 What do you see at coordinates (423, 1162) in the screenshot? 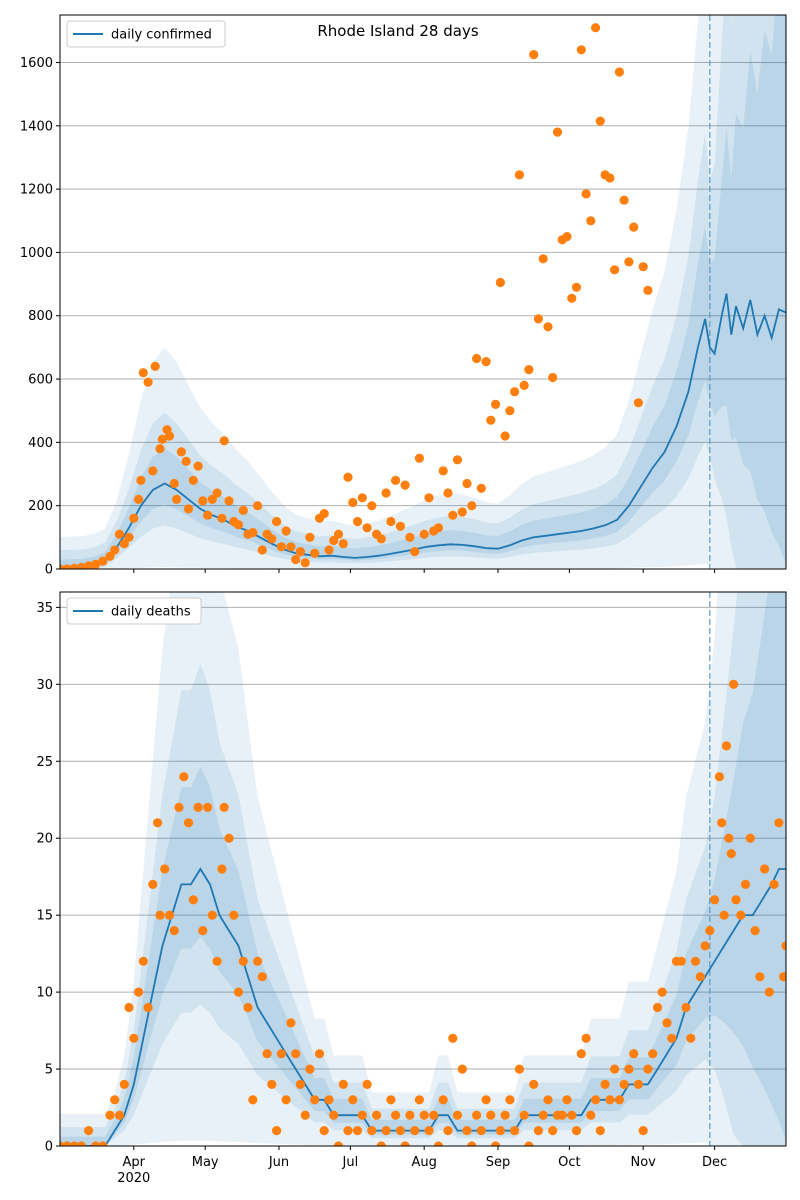
I see `x-tick-label: Aug` at bounding box center [423, 1162].